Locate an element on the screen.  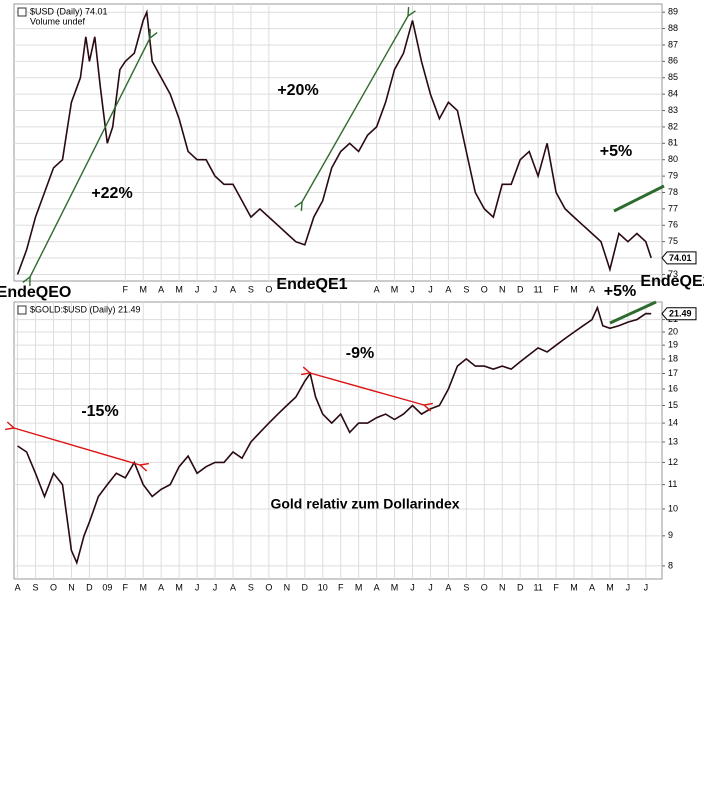
y-tick-label: 85 is located at coordinates (673, 77).